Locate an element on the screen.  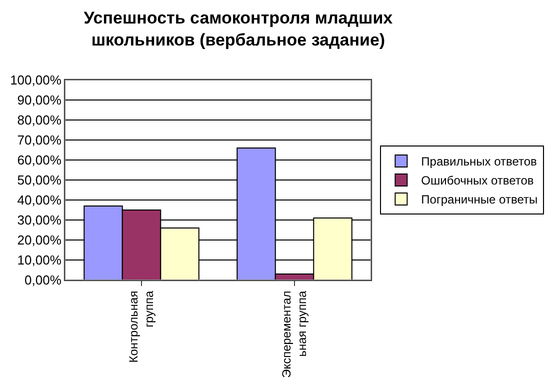
y-tick-label: 70,00% is located at coordinates (39, 140).